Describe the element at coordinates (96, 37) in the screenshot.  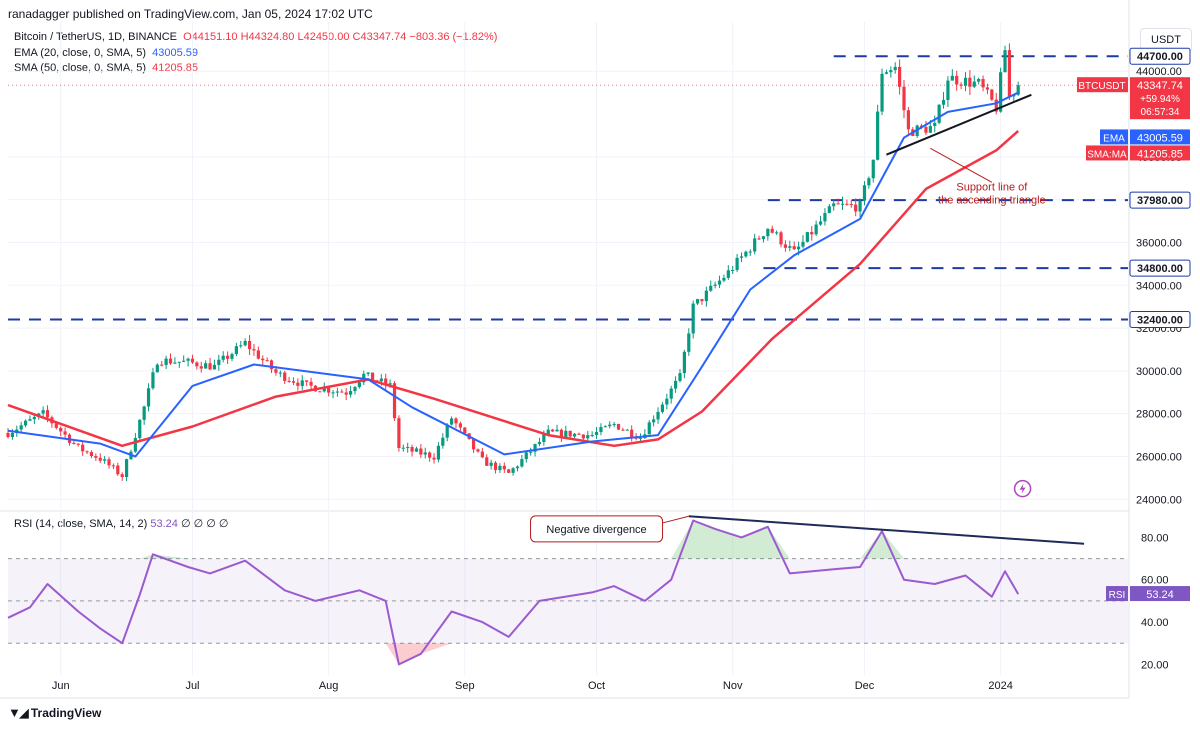
I see `symbol-name: Bitcoin / TetherUS, 1D, BINANCE` at that location.